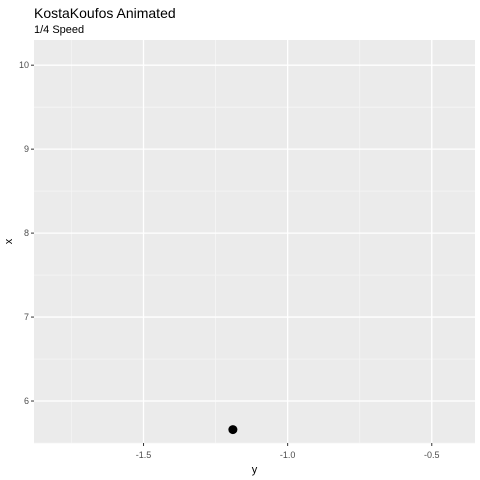 The height and width of the screenshot is (480, 480). I want to click on y-tick-label: 10, so click(24, 65).